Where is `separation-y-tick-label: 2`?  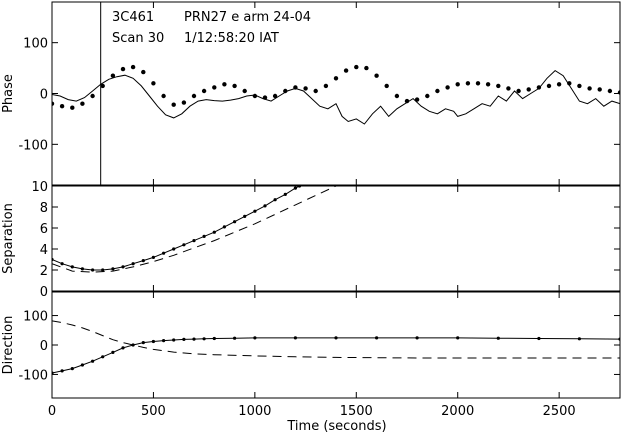
separation-y-tick-label: 2 is located at coordinates (44, 271).